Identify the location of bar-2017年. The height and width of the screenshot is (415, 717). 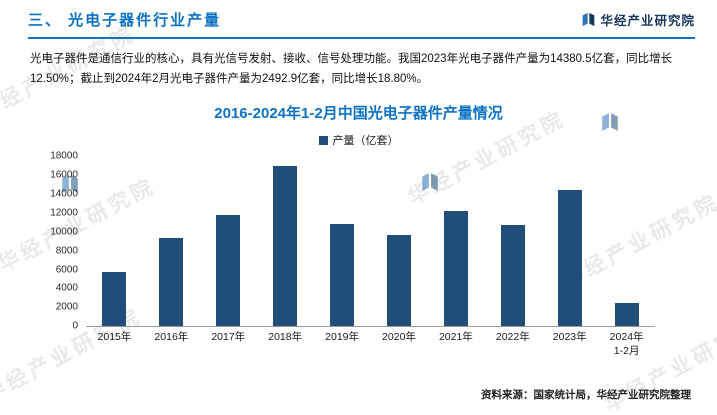
(228, 271).